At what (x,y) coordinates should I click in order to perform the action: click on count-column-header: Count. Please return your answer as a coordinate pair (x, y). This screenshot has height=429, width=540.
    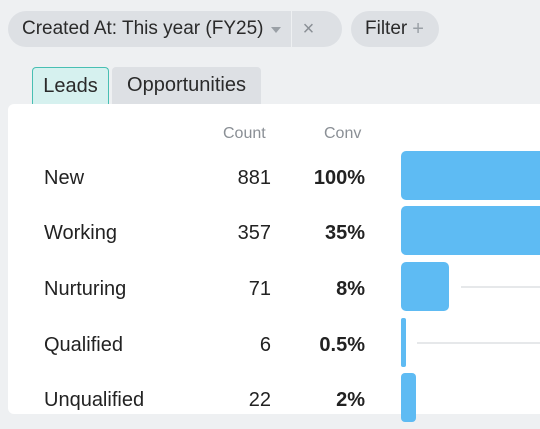
    Looking at the image, I should click on (244, 133).